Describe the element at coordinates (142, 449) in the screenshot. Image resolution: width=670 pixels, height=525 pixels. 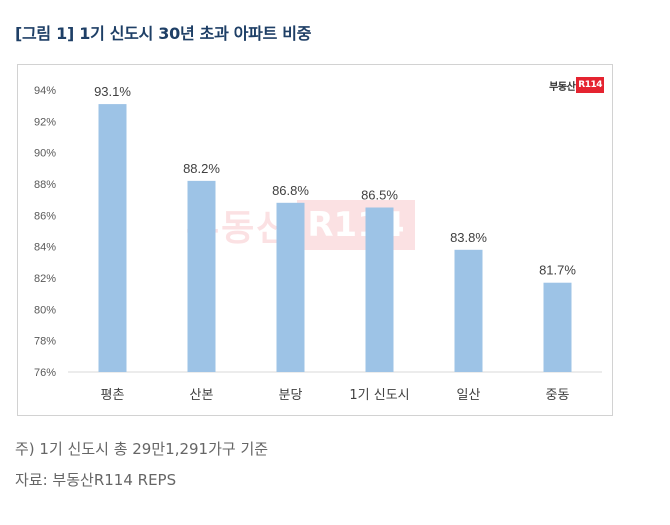
I see `footnote: 주) 1기 신도시 총 29만1,291가구 기준` at that location.